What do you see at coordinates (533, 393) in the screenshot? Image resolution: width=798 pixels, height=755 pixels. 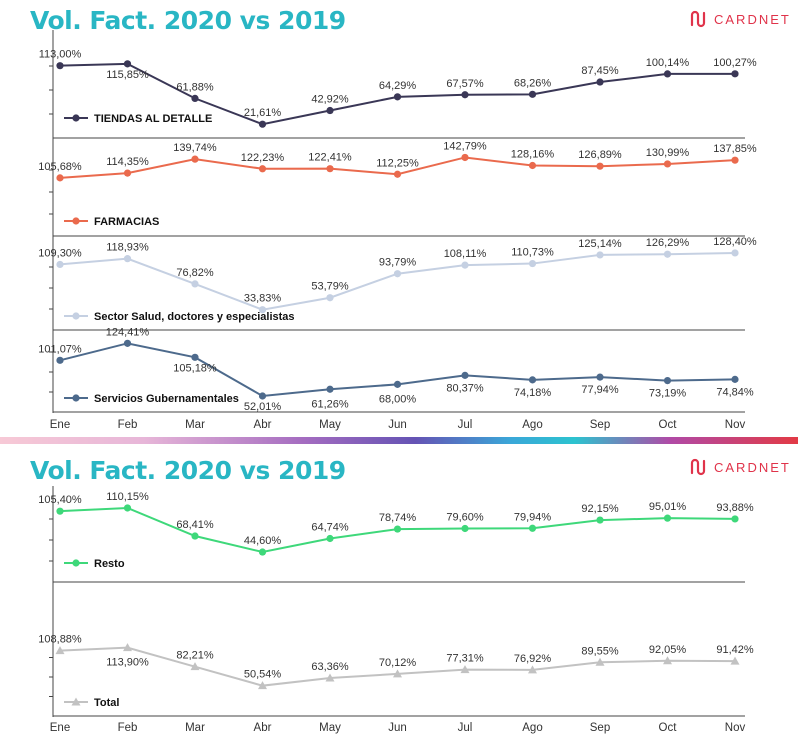 I see `data-label: 74,18%` at bounding box center [533, 393].